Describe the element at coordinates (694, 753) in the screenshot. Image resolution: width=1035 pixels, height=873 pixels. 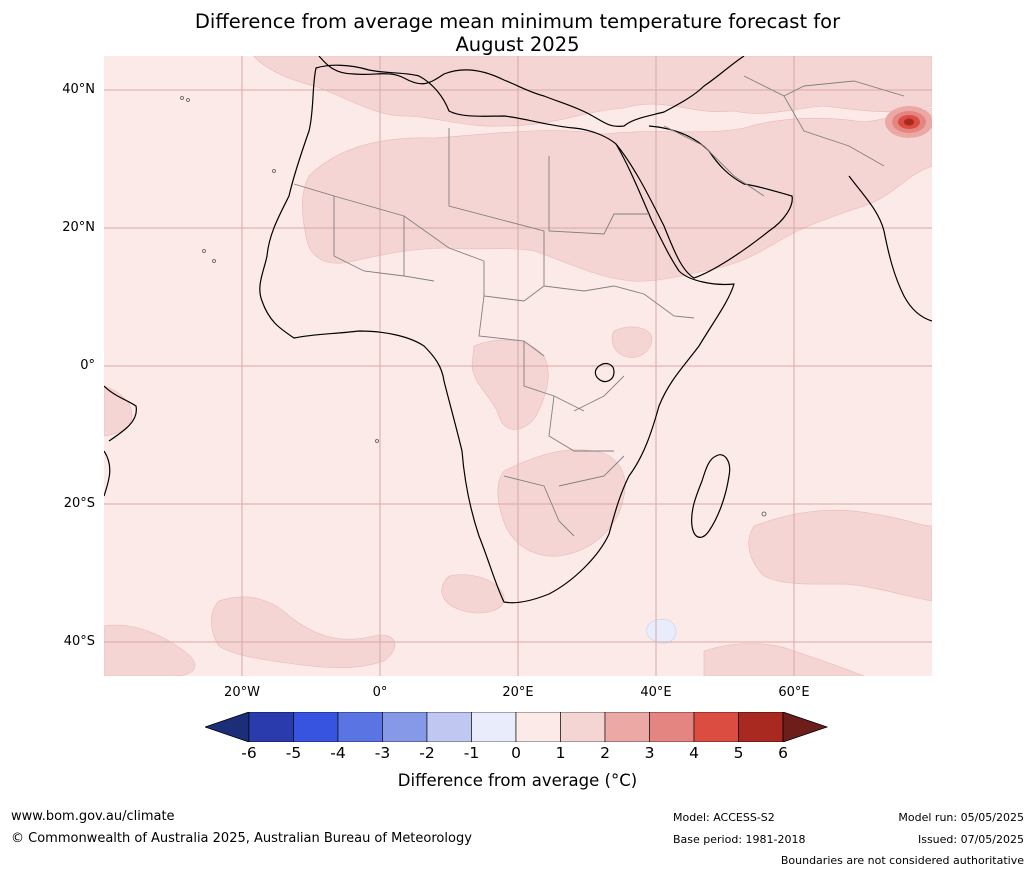
I see `colorbar-tick-label: 4` at that location.